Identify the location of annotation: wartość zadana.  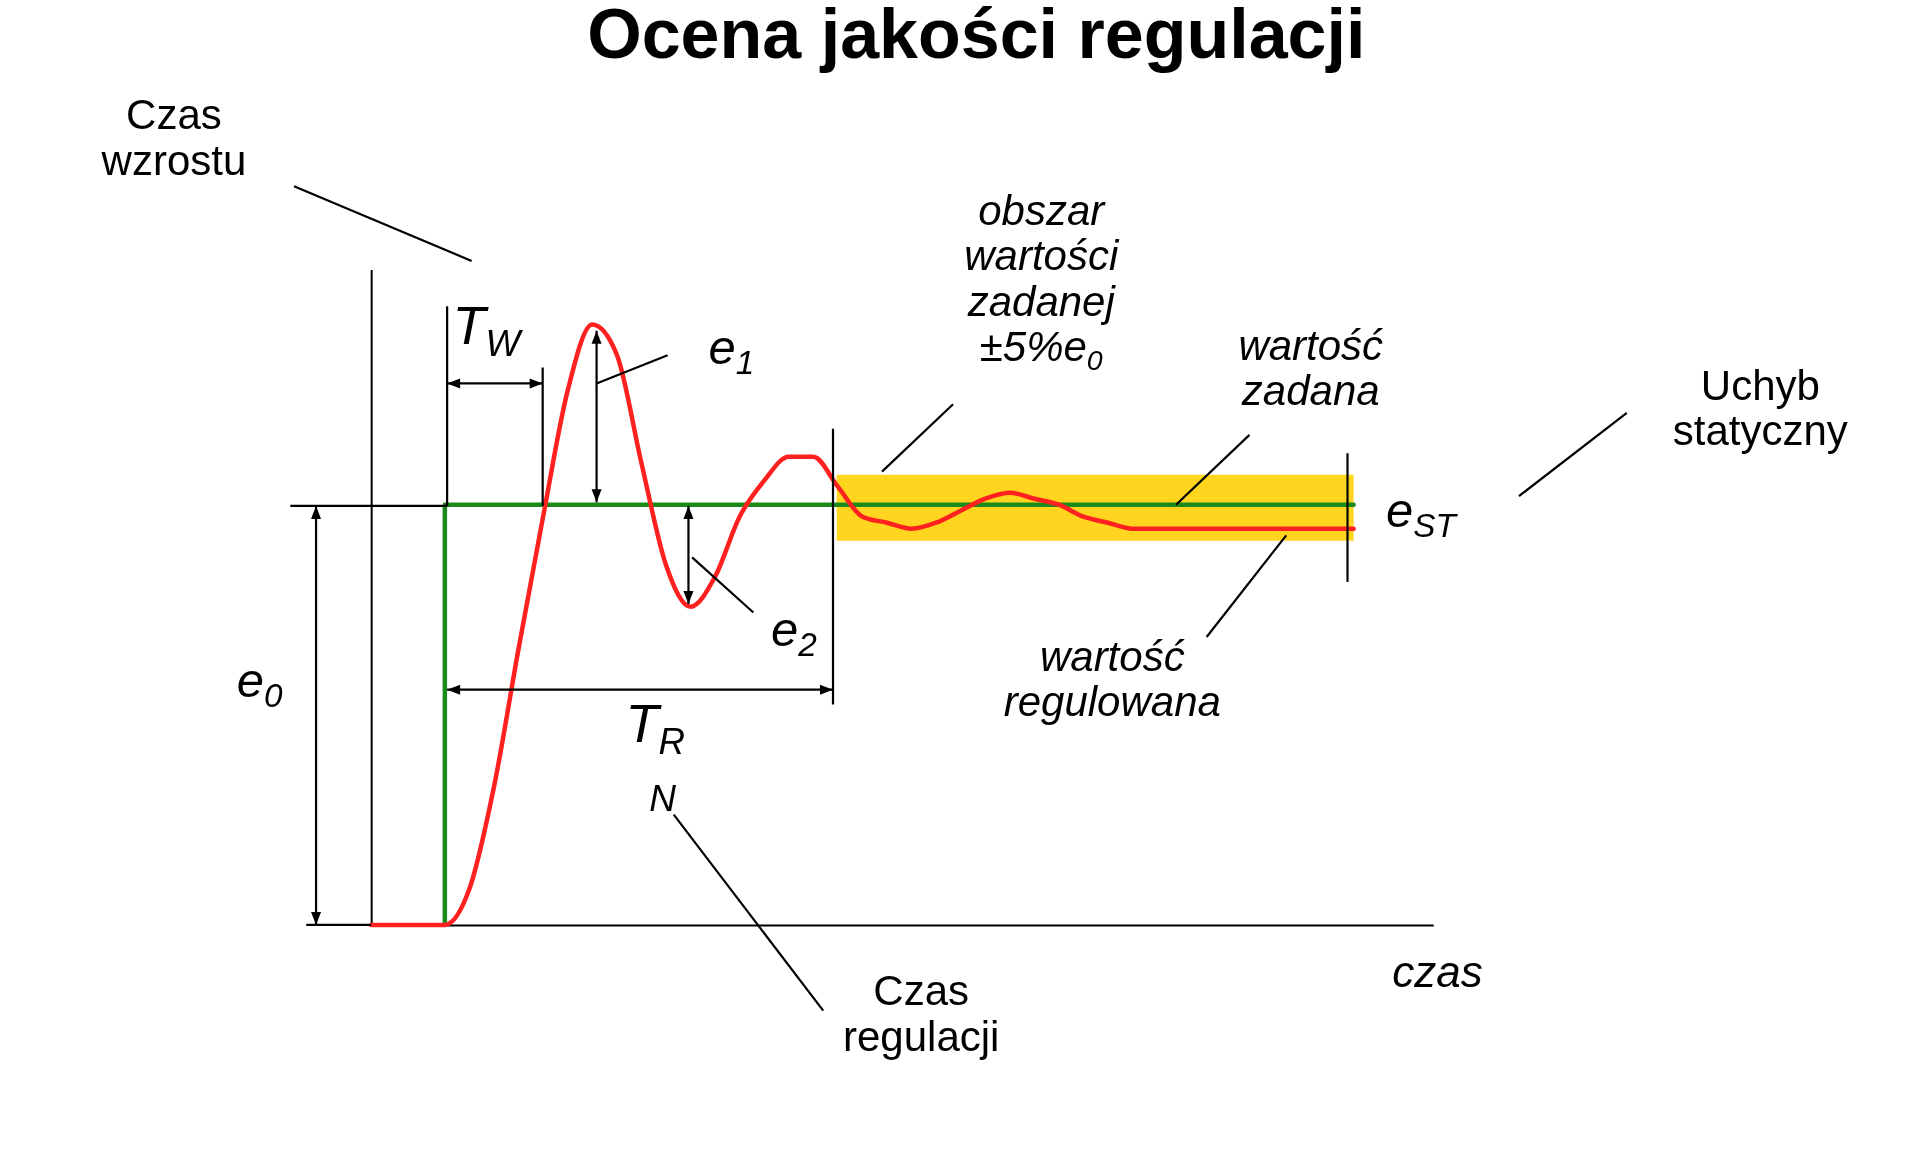
(1311, 368).